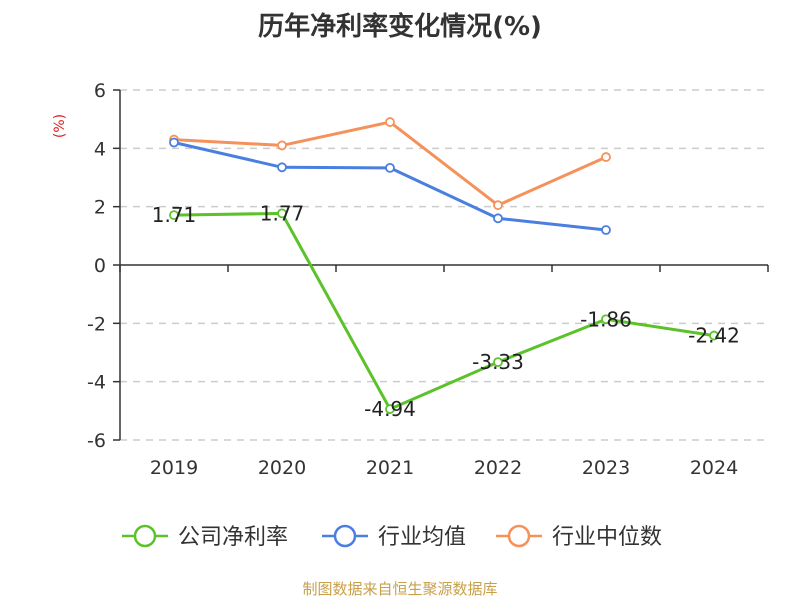  What do you see at coordinates (174, 468) in the screenshot?
I see `x-tick-label: 2019` at bounding box center [174, 468].